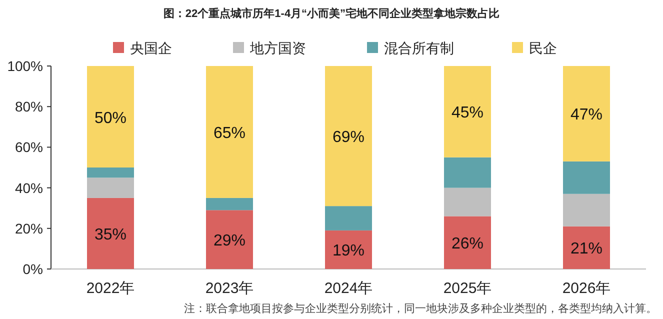  I want to click on data-label: 29%, so click(229, 241).